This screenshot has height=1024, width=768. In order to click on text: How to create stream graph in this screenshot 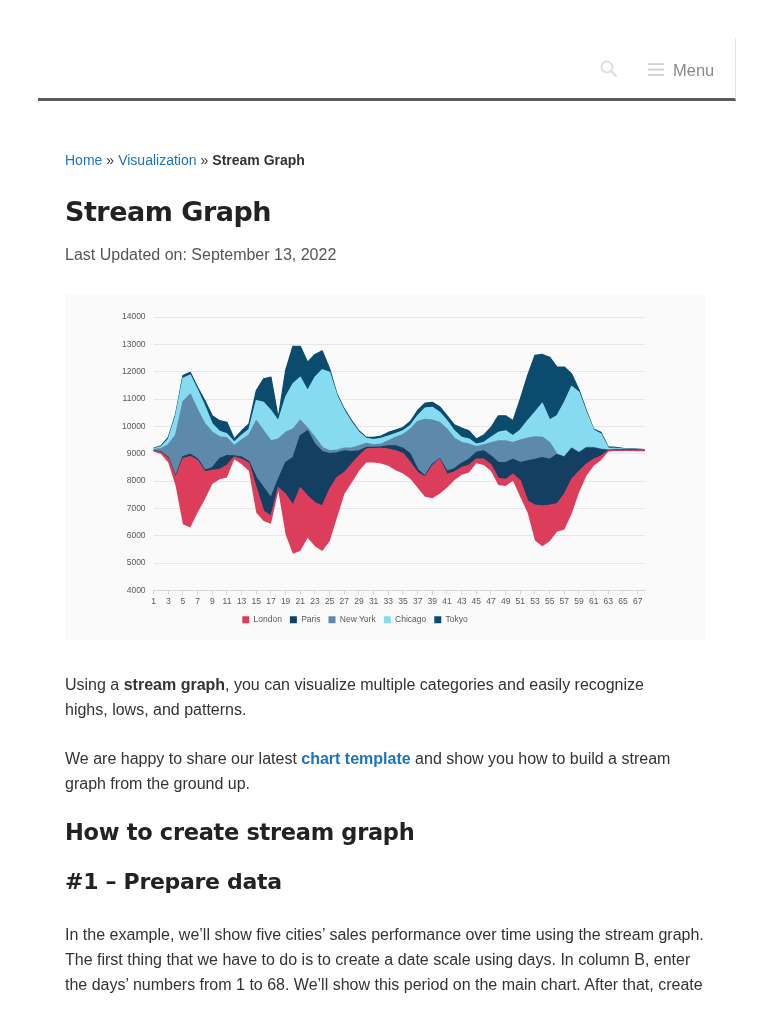, I will do `click(240, 832)`.